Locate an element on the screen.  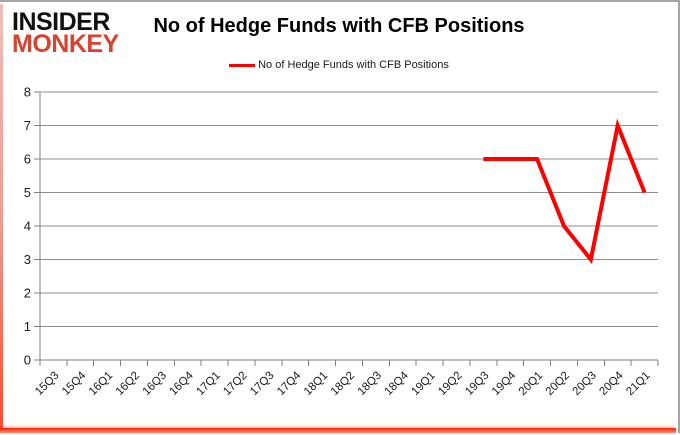
x-tick-label: 19Q2 is located at coordinates (450, 384).